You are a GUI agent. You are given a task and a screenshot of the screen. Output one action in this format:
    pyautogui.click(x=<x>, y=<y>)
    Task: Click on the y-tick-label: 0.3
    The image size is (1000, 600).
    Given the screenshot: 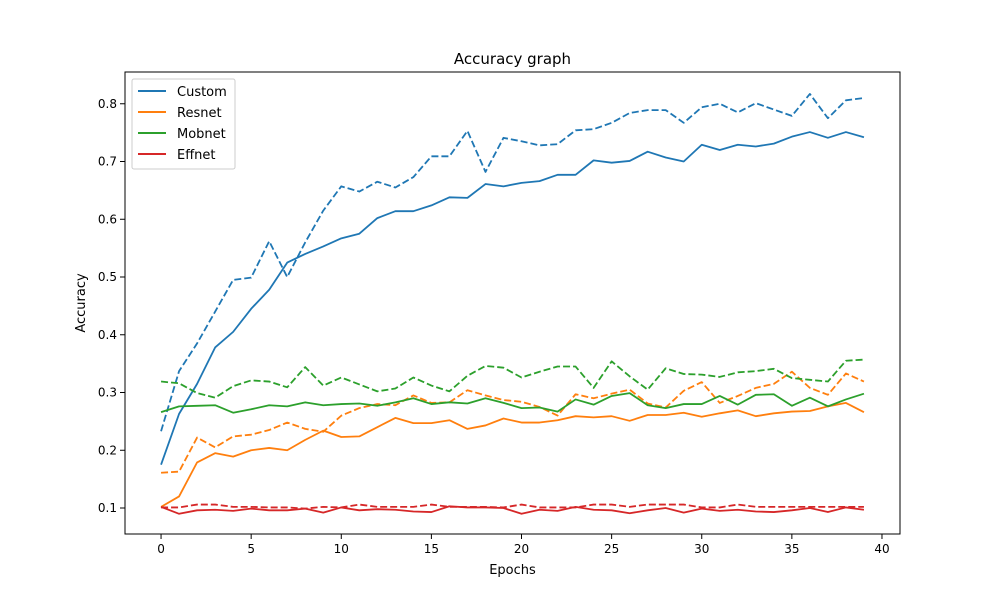 What is the action you would take?
    pyautogui.click(x=107, y=393)
    